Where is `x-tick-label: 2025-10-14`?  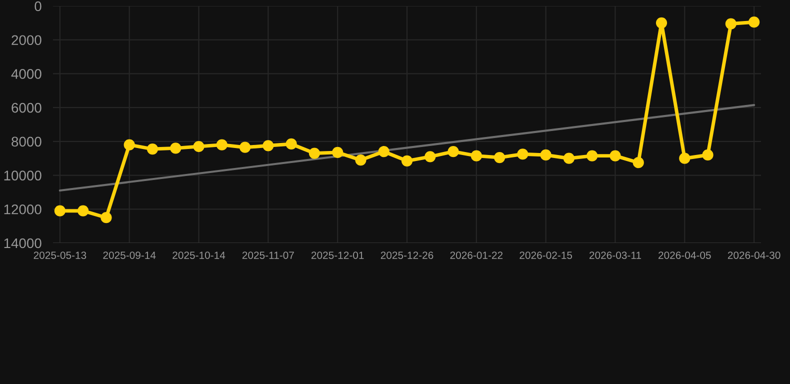
x-tick-label: 2025-10-14 is located at coordinates (199, 255).